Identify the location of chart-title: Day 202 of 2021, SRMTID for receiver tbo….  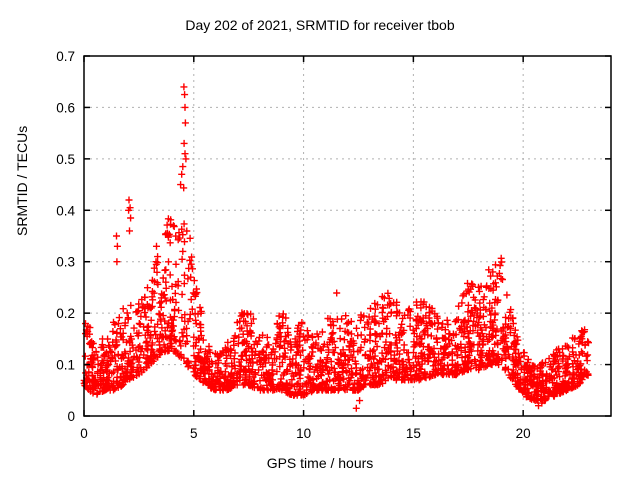
(320, 25).